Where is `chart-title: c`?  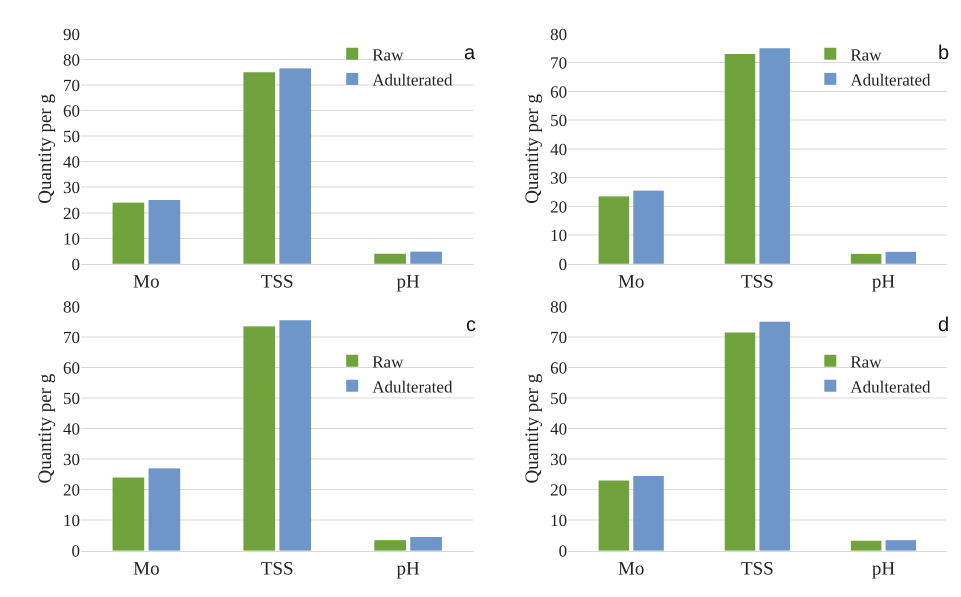
chart-title: c is located at coordinates (471, 325).